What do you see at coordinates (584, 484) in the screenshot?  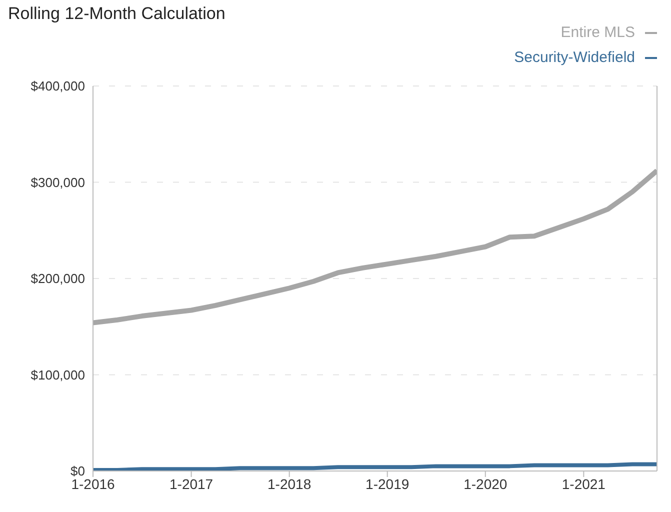 I see `x-tick-label: 1-2021` at bounding box center [584, 484].